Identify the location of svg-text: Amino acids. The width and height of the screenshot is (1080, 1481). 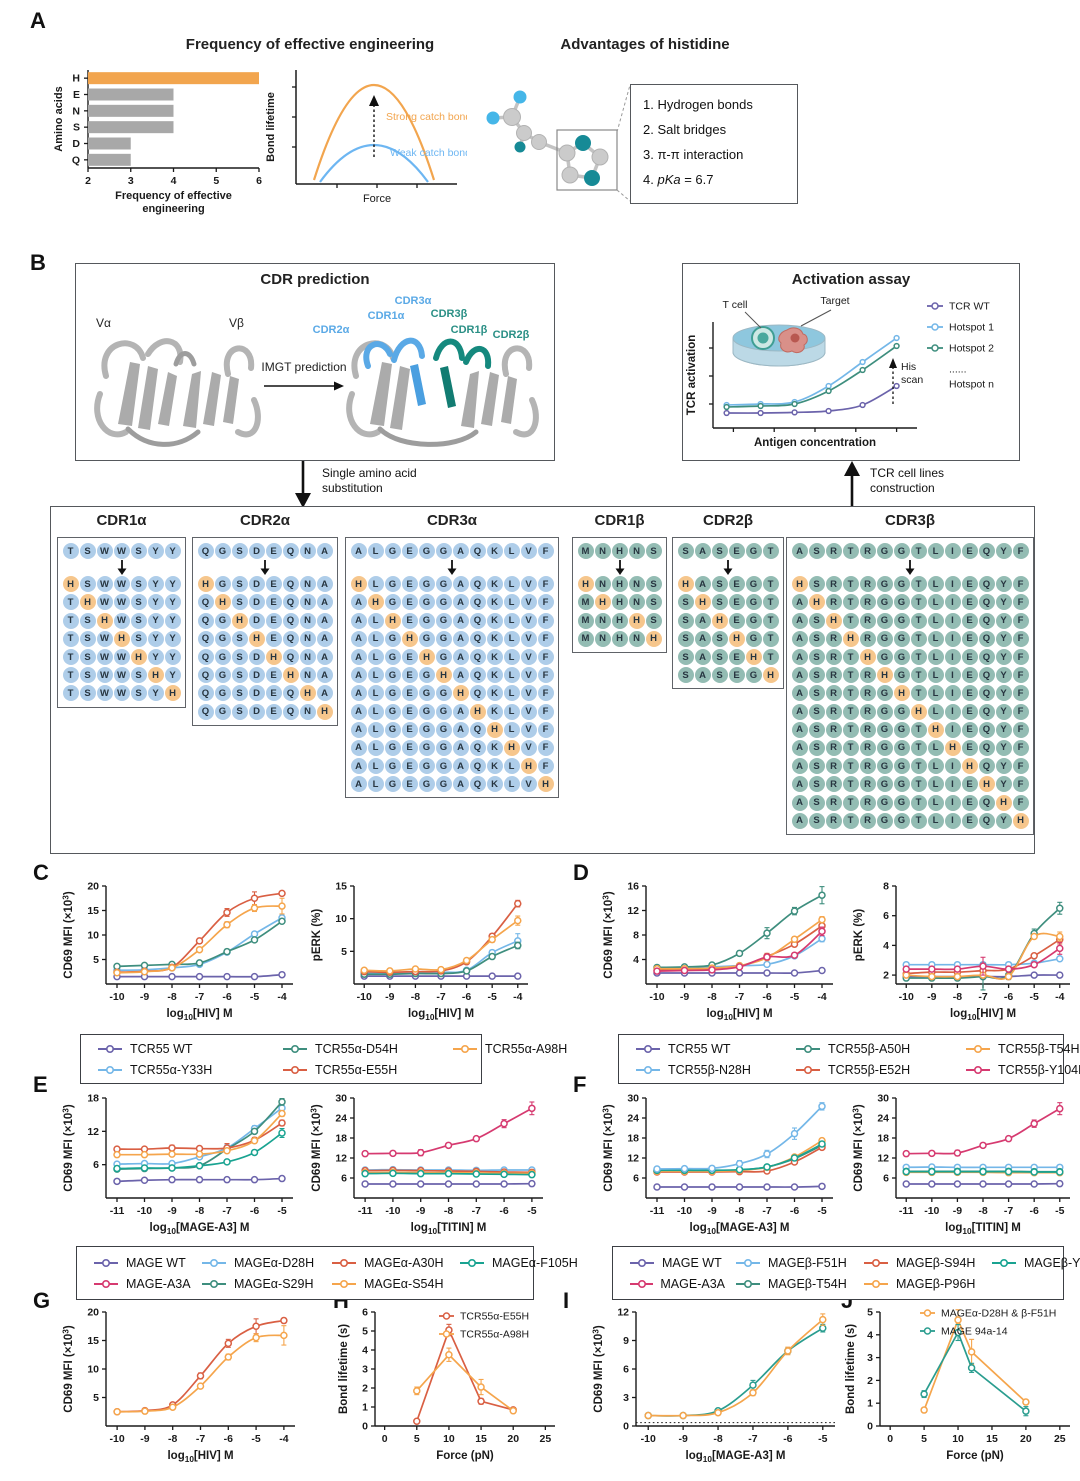
(59, 118).